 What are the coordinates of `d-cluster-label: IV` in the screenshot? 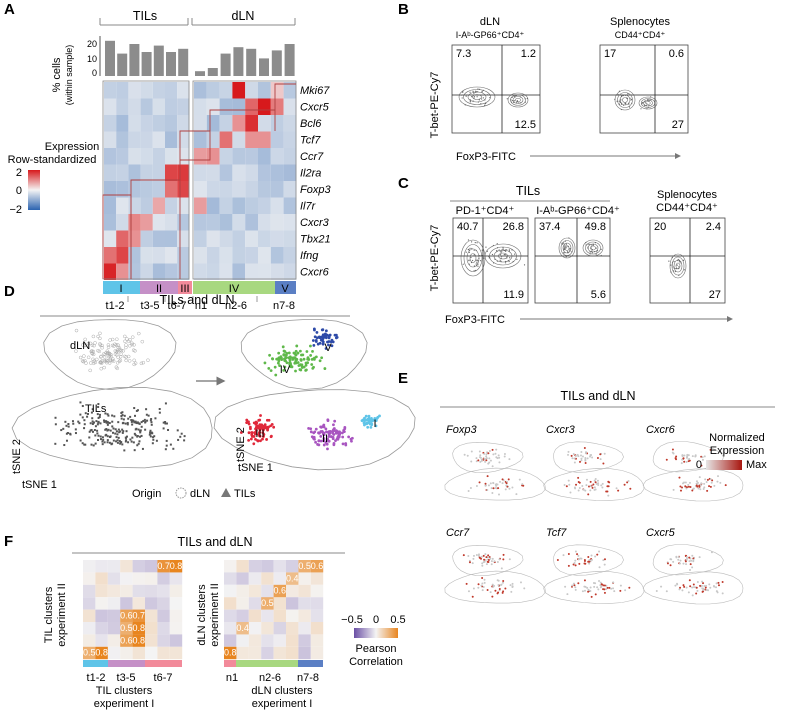 It's located at (285, 370).